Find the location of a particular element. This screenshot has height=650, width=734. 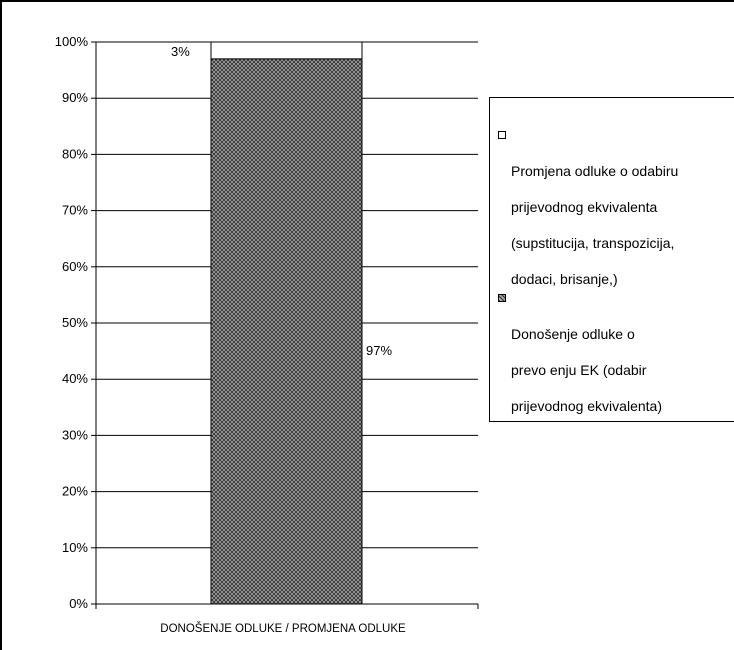

y-tick-label: 30% is located at coordinates (75, 434).